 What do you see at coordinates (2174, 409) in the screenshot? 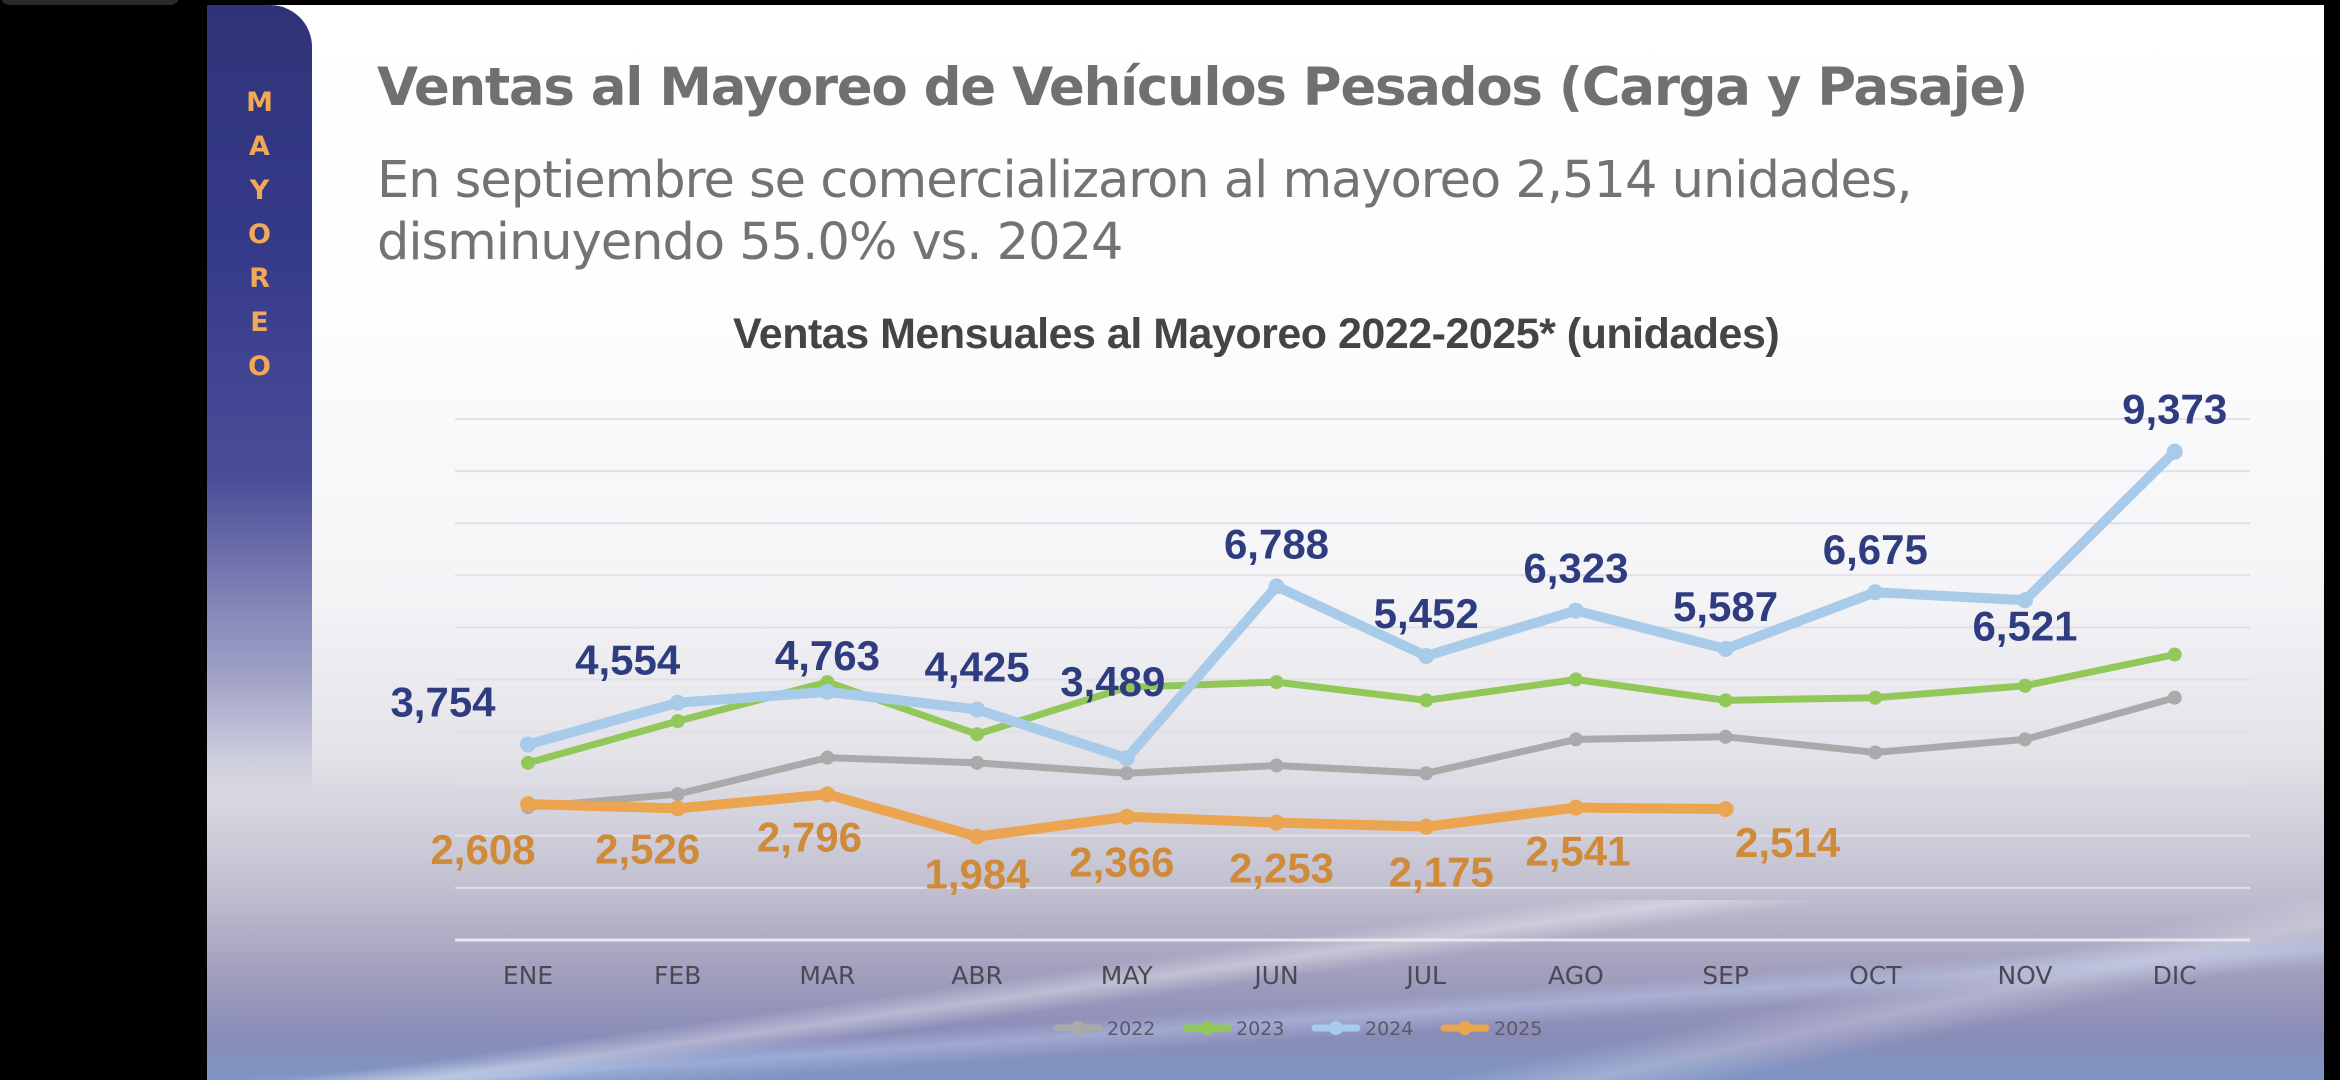
I see `data-label-2024: 9,373` at bounding box center [2174, 409].